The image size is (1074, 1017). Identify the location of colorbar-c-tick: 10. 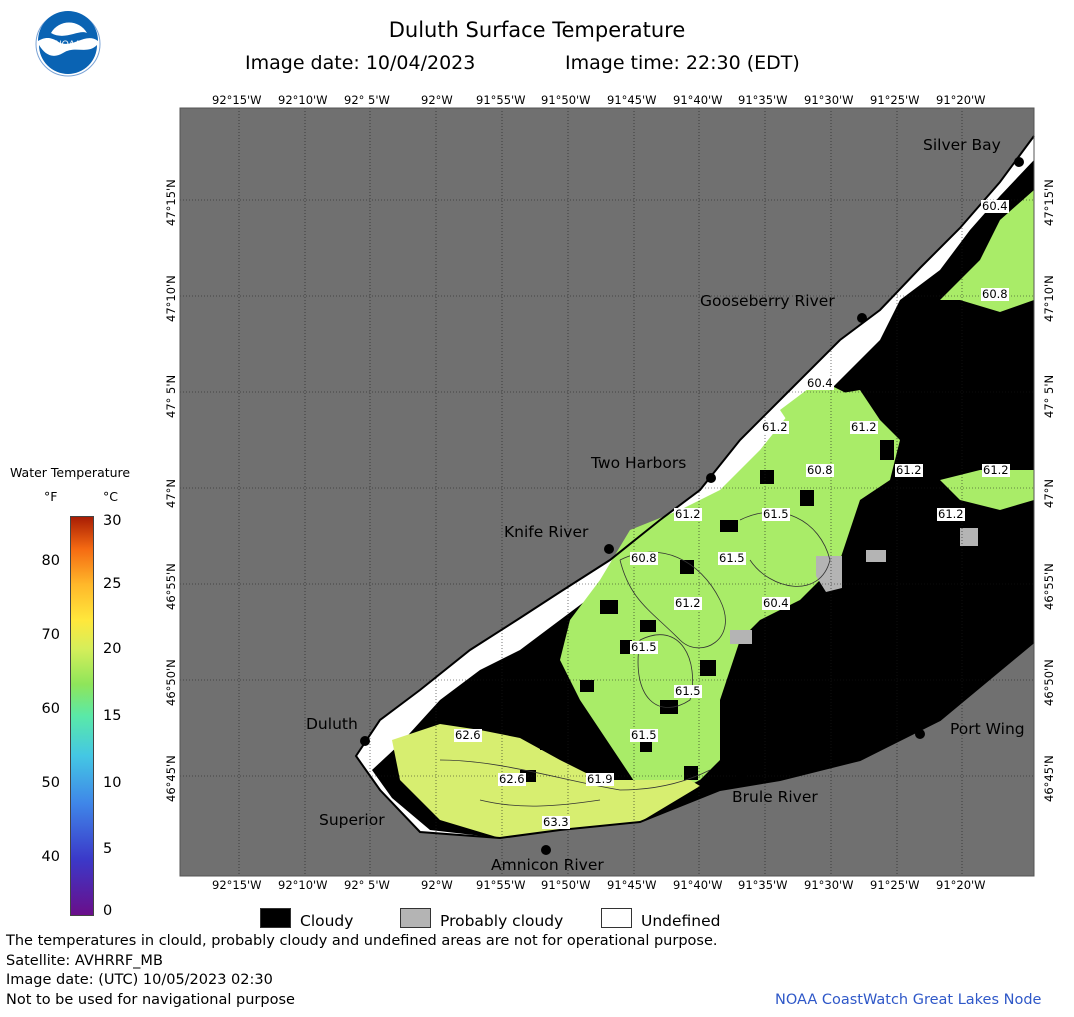
(112, 783).